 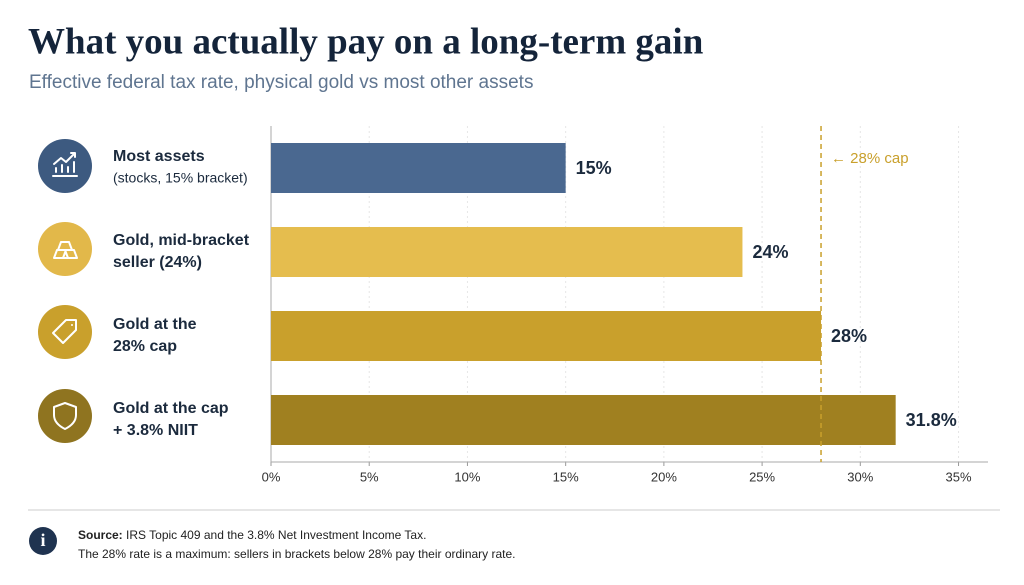 What do you see at coordinates (159, 156) in the screenshot?
I see `category-label: Most assets` at bounding box center [159, 156].